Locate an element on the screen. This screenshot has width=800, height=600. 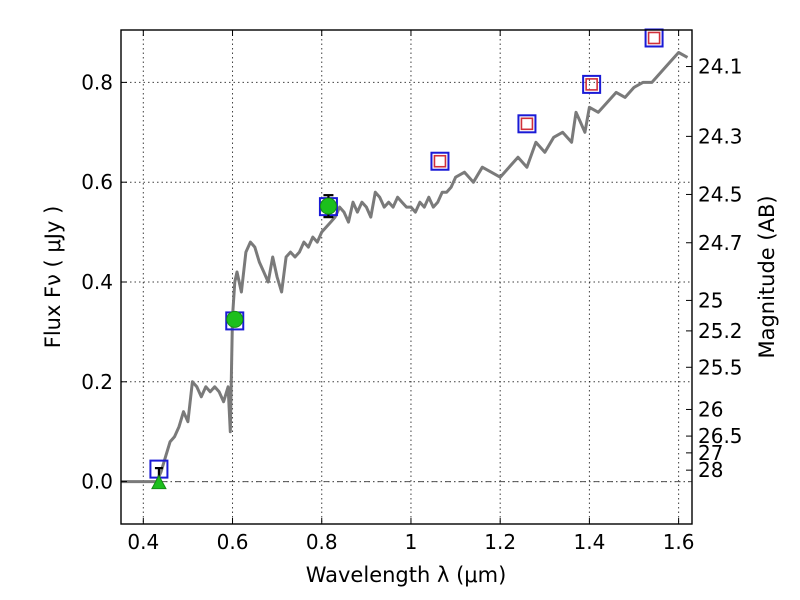
upper-limit-triangle is located at coordinates (159, 482).